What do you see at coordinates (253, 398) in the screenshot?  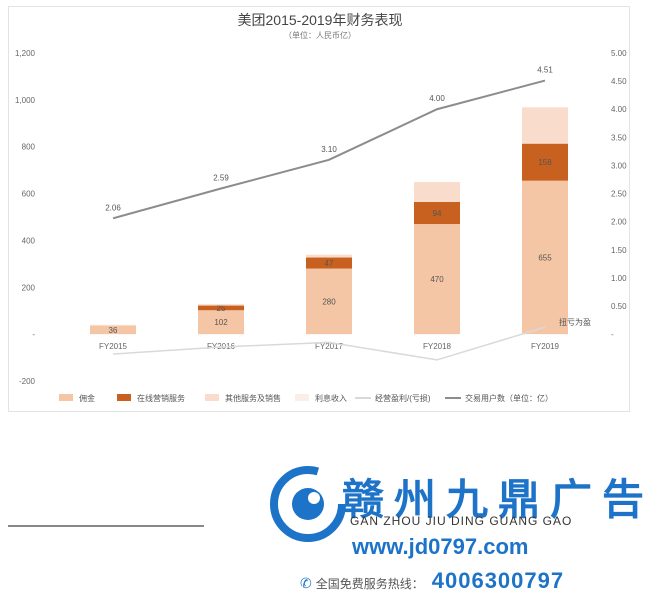 I see `legend-label: 其他服务及销售` at bounding box center [253, 398].